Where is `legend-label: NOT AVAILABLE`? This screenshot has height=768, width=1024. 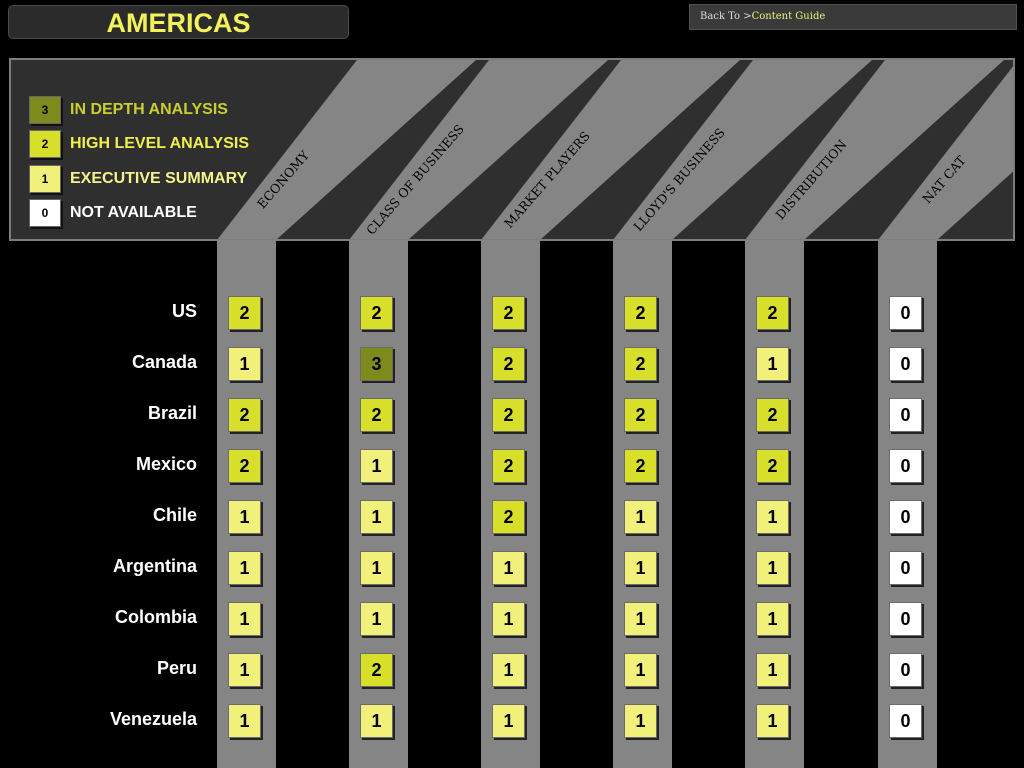
legend-label: NOT AVAILABLE is located at coordinates (133, 212).